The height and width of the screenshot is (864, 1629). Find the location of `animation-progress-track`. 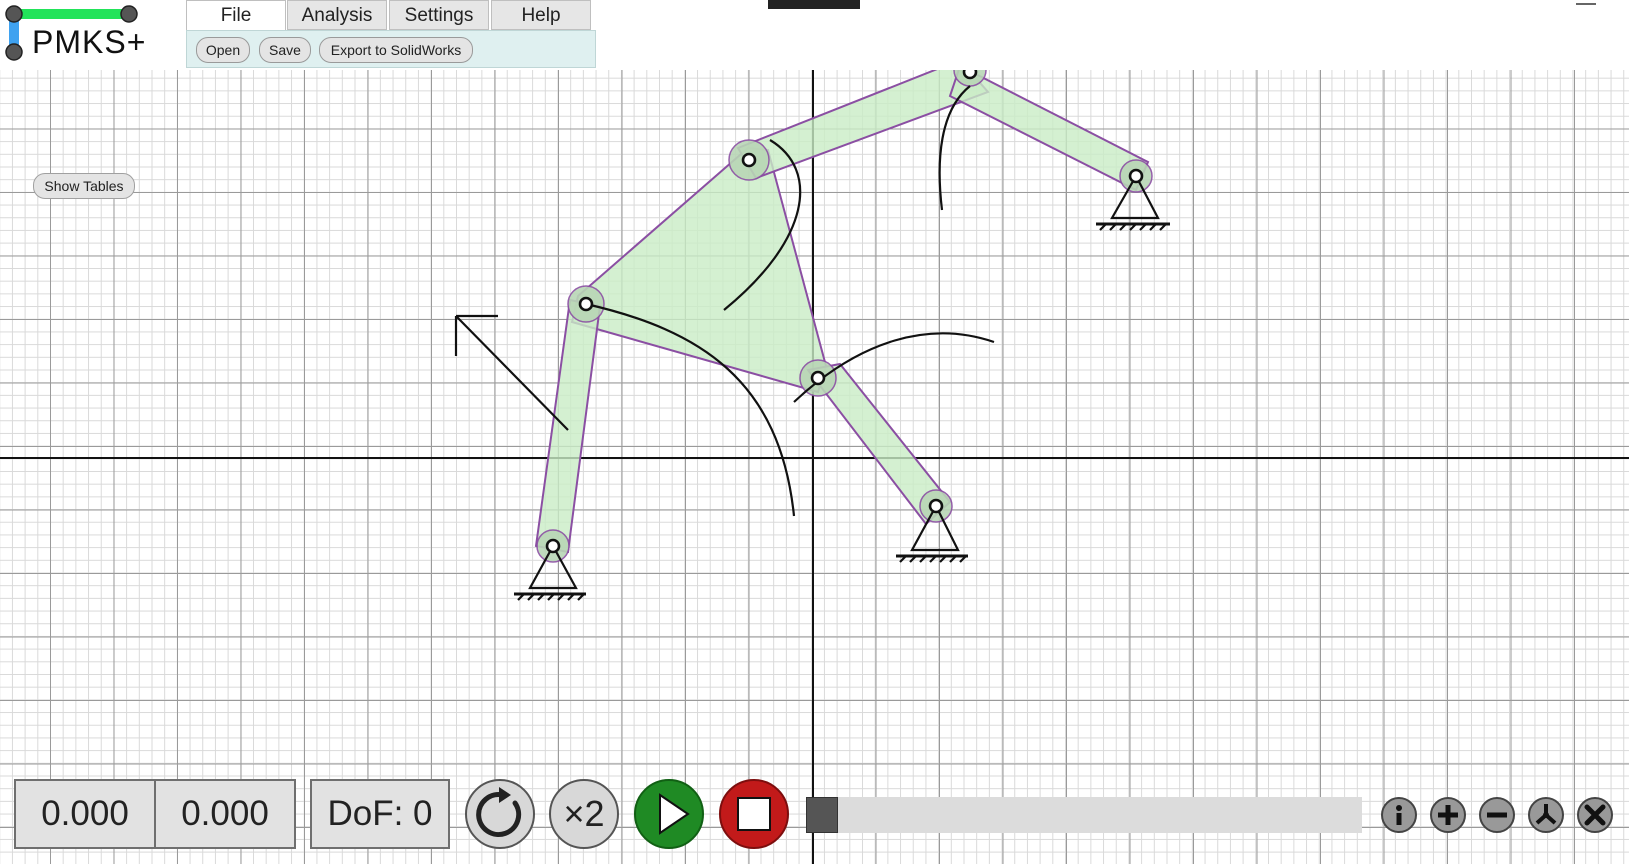

animation-progress-track is located at coordinates (1084, 815).